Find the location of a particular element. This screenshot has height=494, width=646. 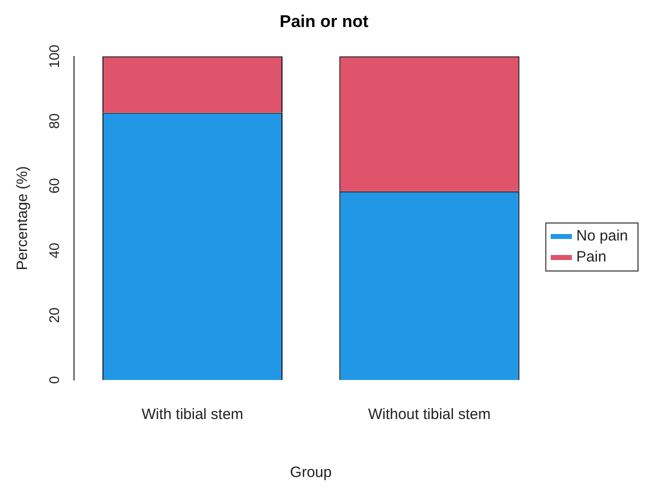

y-tick-label: 40 is located at coordinates (54, 250).